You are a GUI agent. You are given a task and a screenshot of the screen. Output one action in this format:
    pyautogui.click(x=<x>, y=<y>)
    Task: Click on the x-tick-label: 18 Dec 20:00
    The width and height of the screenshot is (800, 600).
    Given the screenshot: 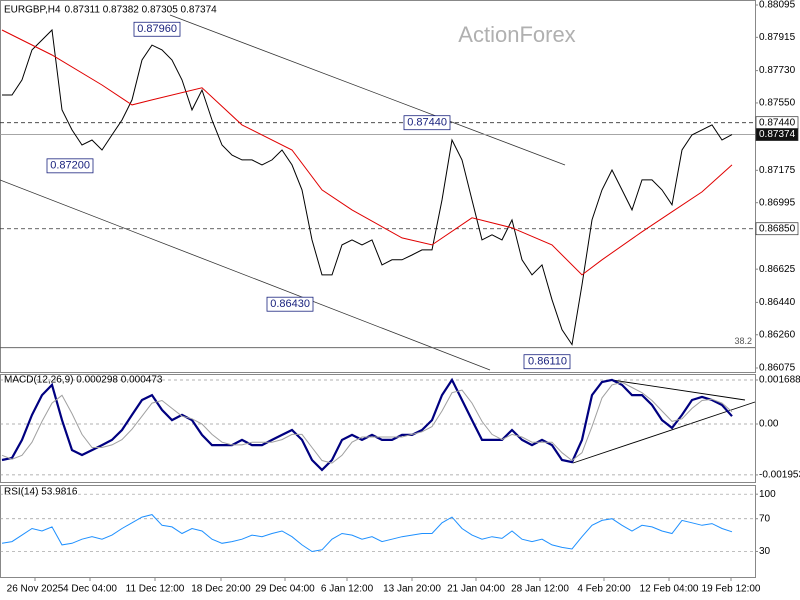 What is the action you would take?
    pyautogui.click(x=221, y=589)
    